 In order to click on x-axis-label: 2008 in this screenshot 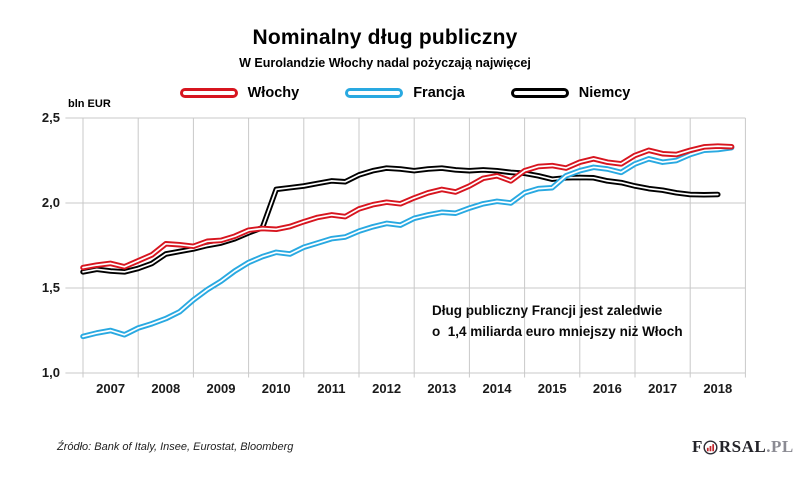, I will do `click(166, 388)`.